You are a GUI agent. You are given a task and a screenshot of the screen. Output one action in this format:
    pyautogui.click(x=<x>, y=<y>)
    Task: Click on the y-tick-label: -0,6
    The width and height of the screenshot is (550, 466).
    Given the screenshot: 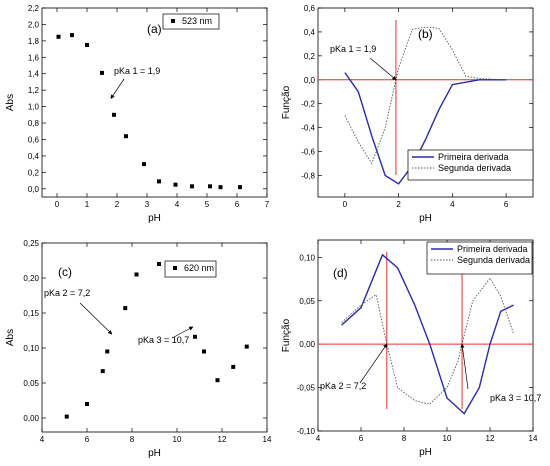 What is the action you would take?
    pyautogui.click(x=308, y=152)
    